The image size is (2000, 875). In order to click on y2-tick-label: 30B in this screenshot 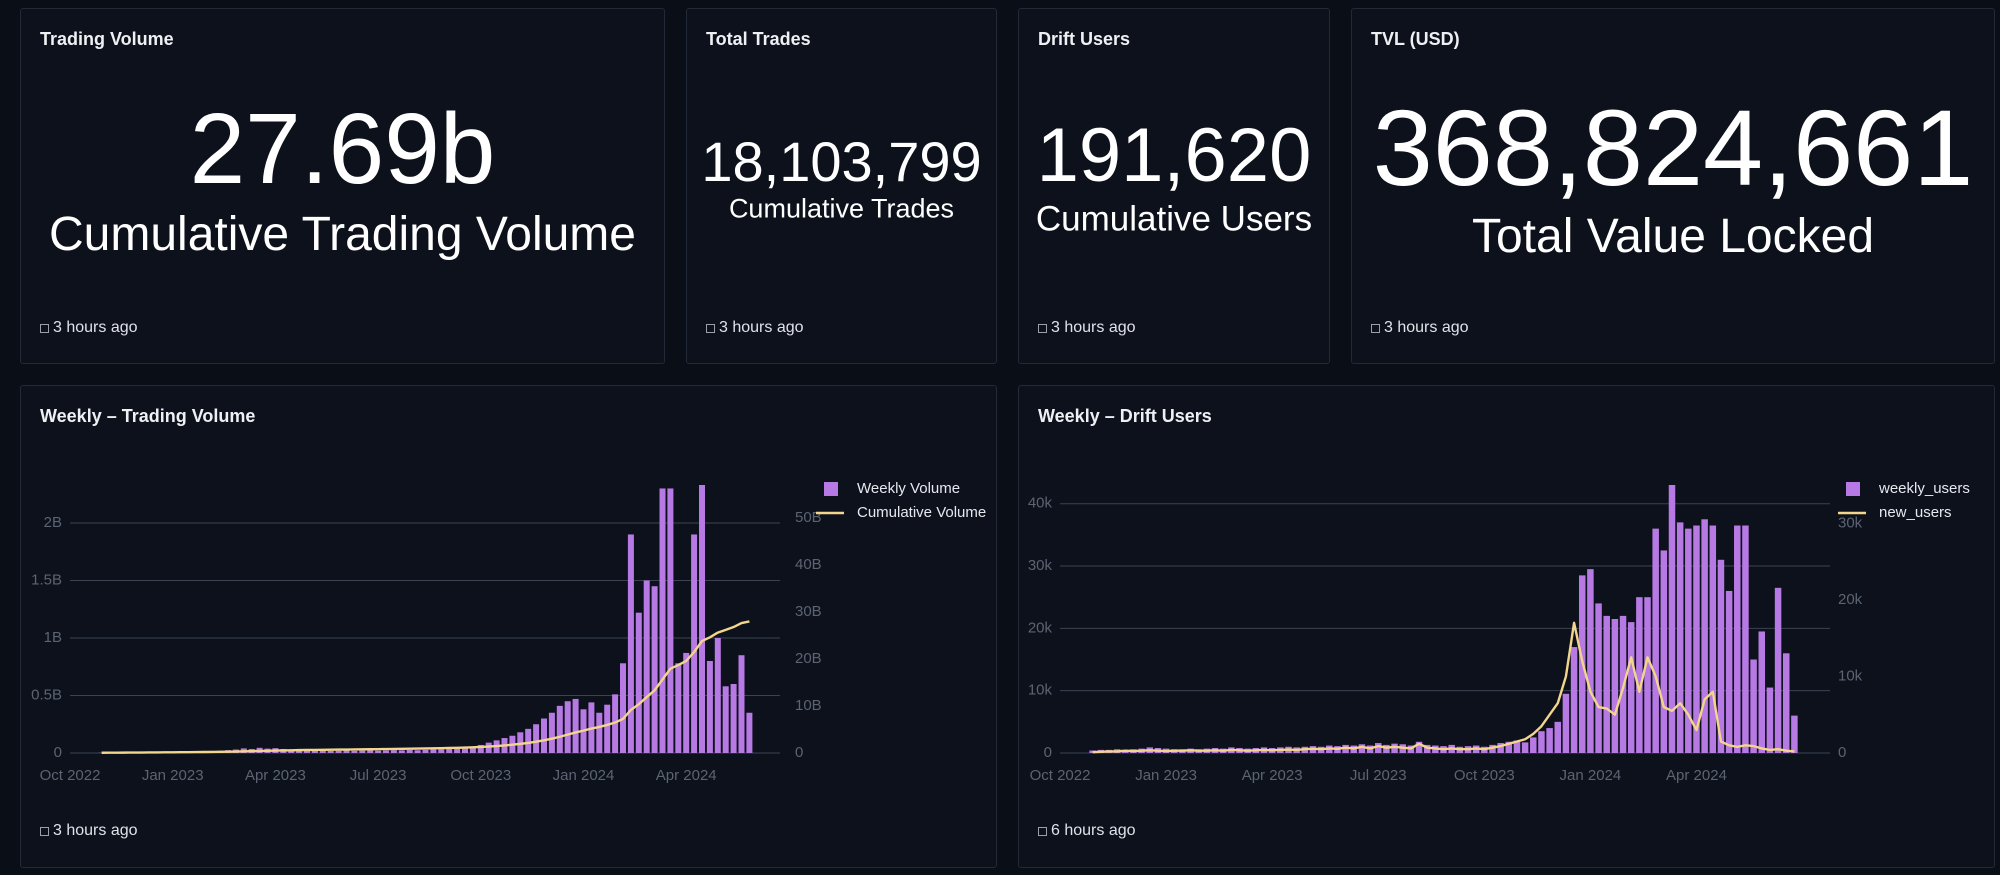, I will do `click(808, 611)`.